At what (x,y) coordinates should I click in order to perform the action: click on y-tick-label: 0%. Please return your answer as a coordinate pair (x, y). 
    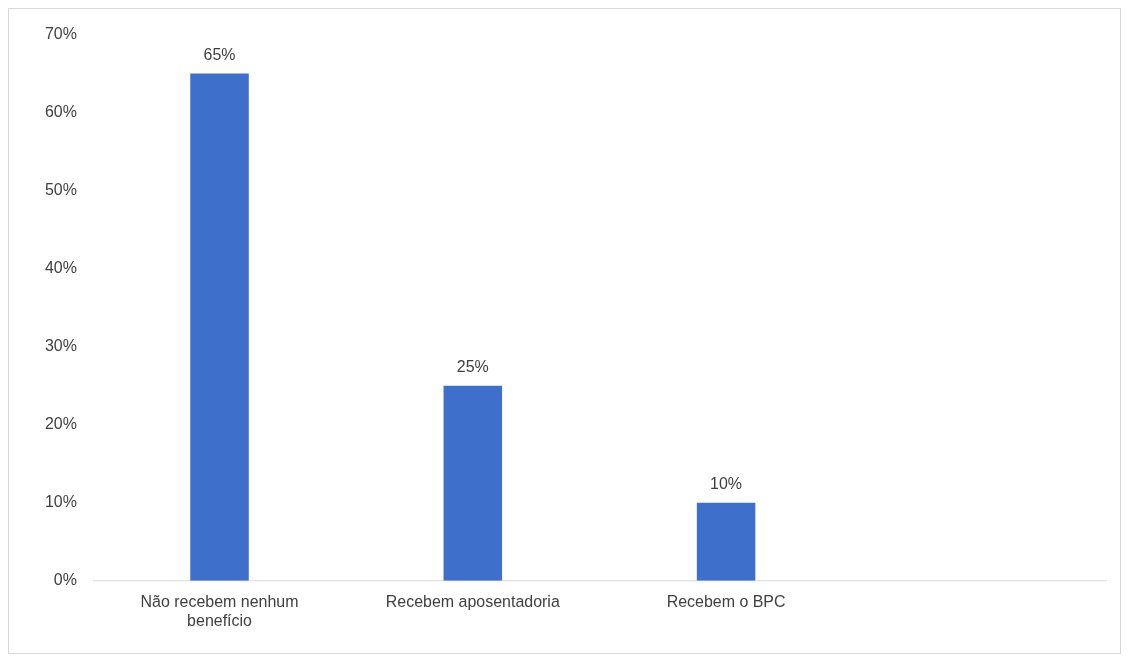
    Looking at the image, I should click on (65, 580).